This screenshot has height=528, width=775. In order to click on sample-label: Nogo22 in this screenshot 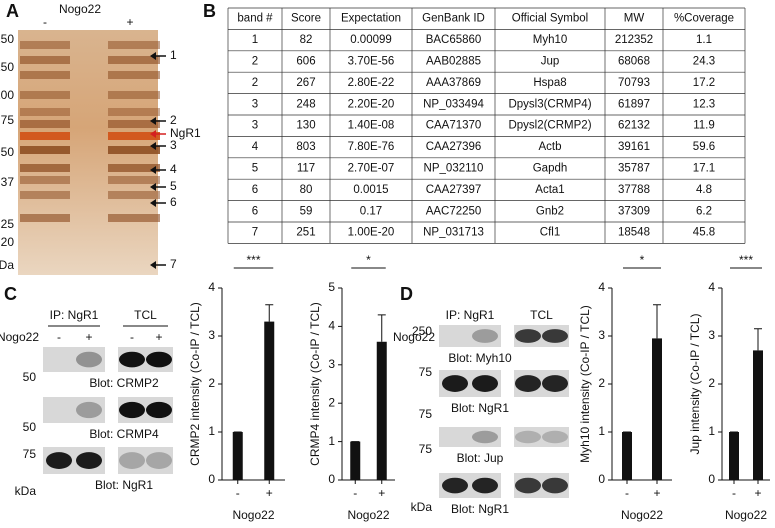, I will do `click(80, 9)`.